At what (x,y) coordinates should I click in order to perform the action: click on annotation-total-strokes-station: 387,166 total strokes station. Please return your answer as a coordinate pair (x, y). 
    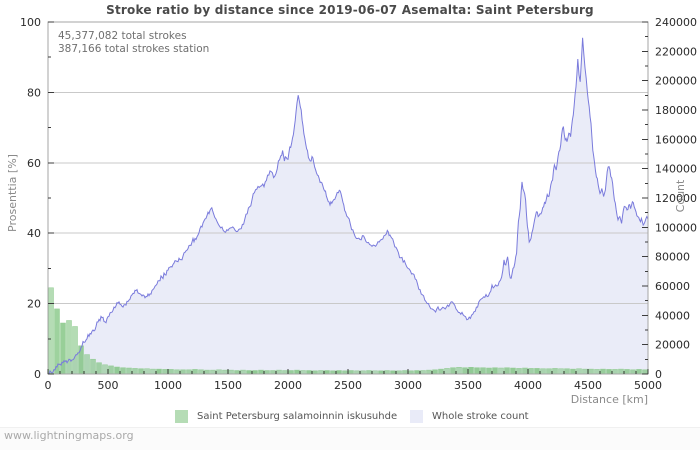
    Looking at the image, I should click on (133, 49).